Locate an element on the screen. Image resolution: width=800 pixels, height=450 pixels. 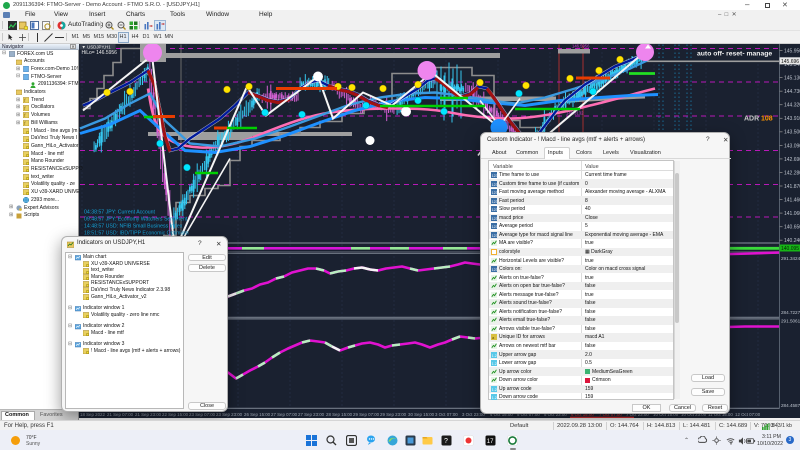
svg-text:14:48:57 USD: NFIB Small Busi: 14:48:57 USD: NFIB Small Business Index is located at coordinates (133, 226).